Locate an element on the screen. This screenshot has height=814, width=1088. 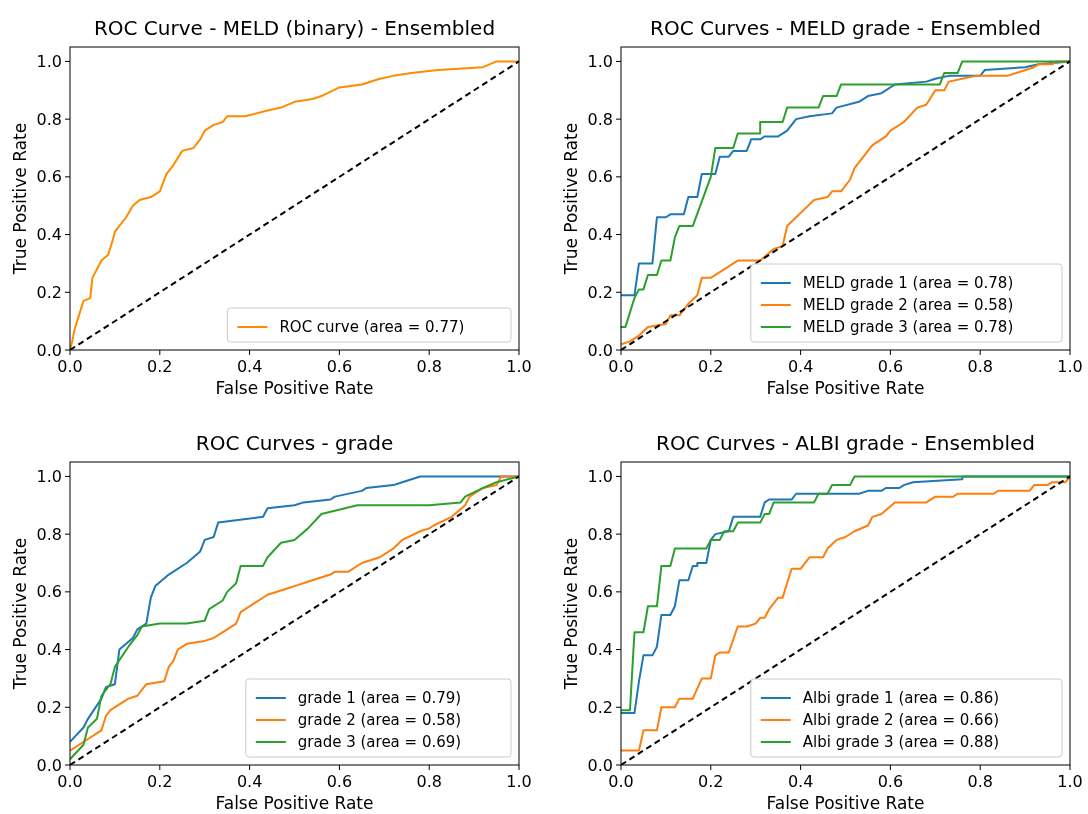
legend-label: MELD grade 3 (area = 0.78) is located at coordinates (908, 327).